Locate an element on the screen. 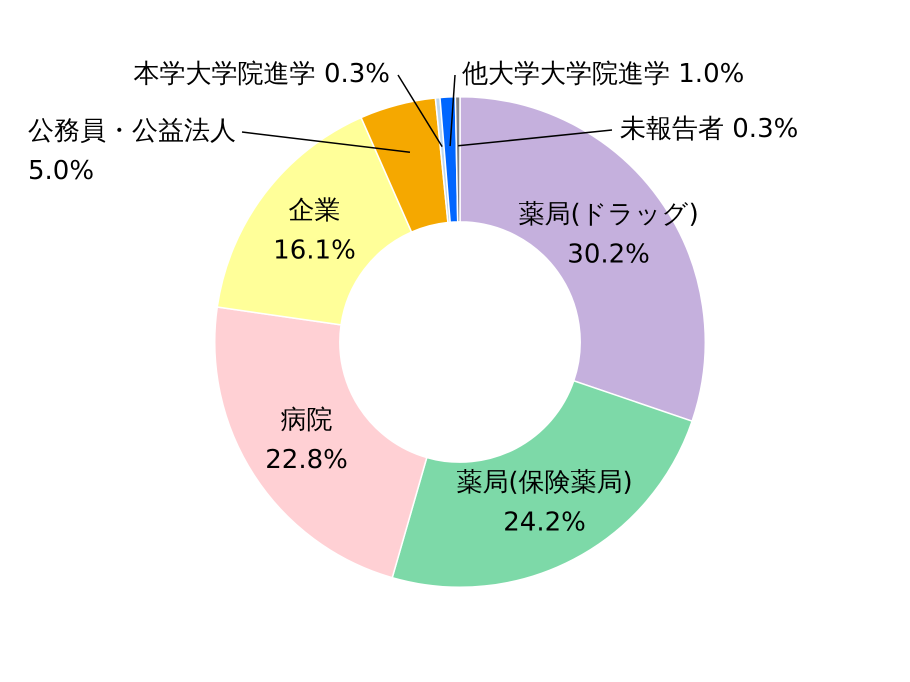  slice-label: 公務員・公益法人 is located at coordinates (132, 131).